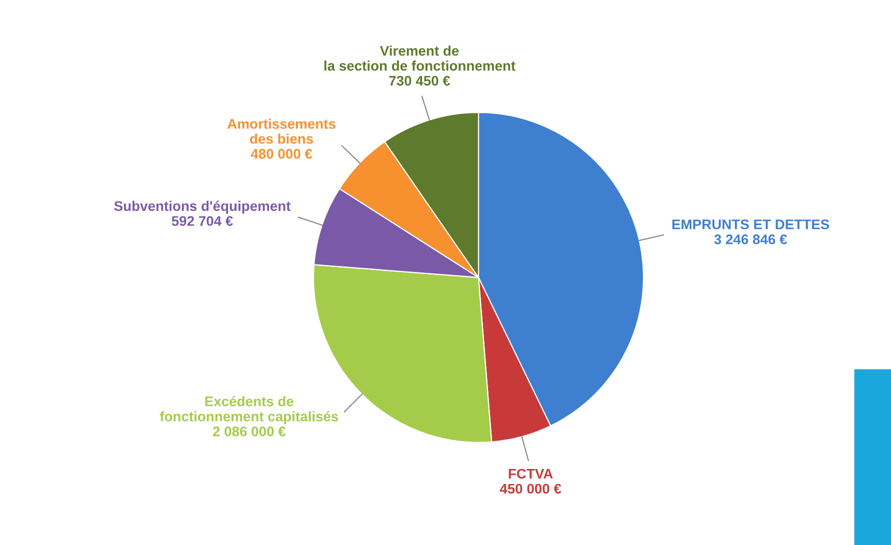  Describe the element at coordinates (751, 224) in the screenshot. I see `slice-label: EMPRUNTS ET DETTES` at that location.